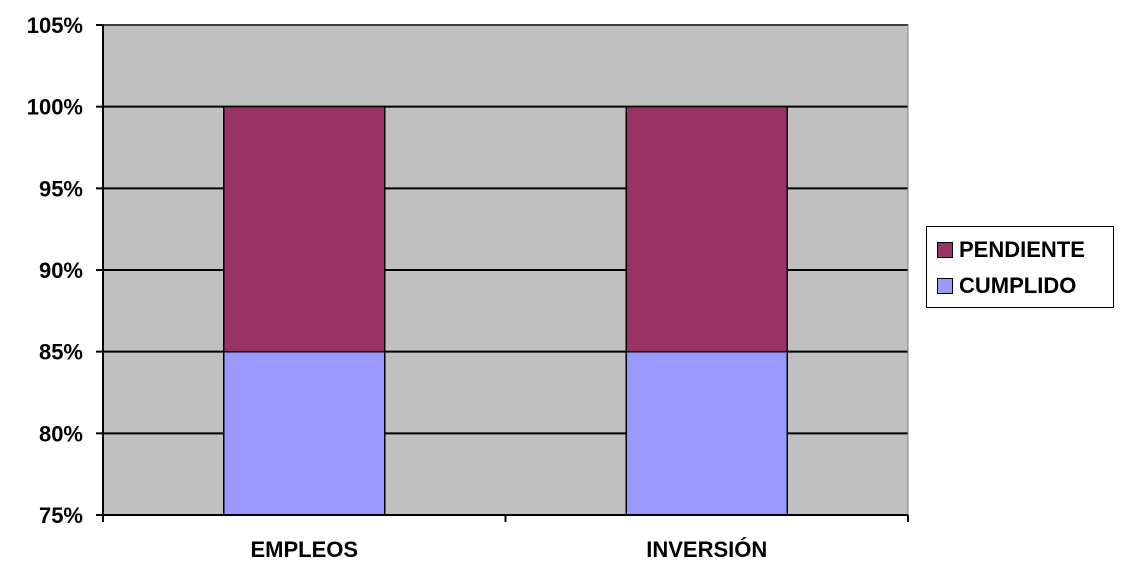  What do you see at coordinates (61, 352) in the screenshot?
I see `y-tick-label-2: 85%` at bounding box center [61, 352].